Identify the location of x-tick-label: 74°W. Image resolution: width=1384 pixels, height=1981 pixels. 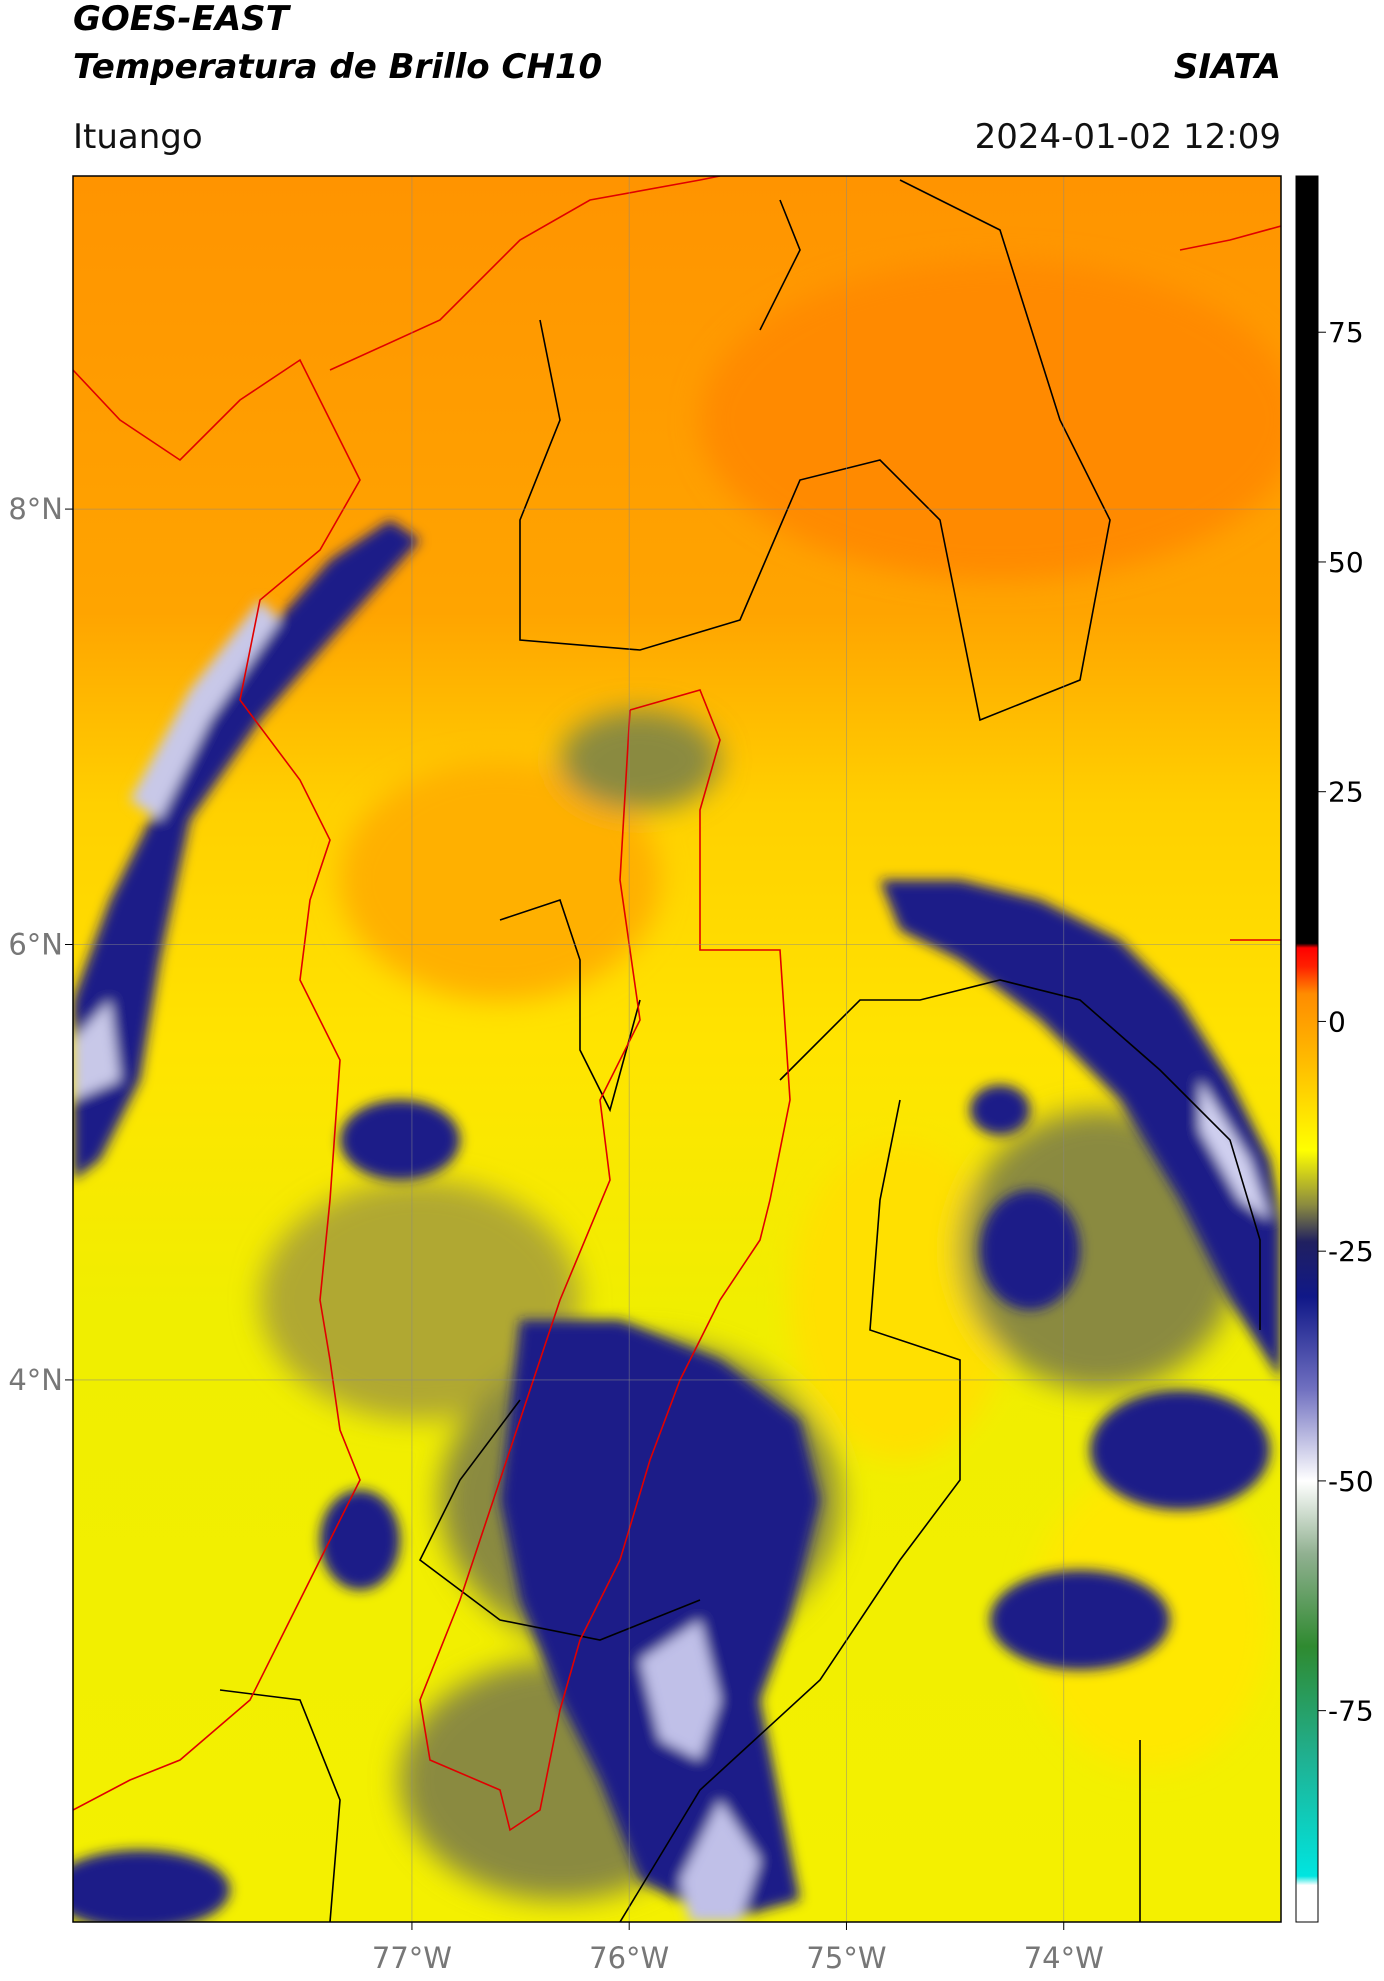
(1064, 1958).